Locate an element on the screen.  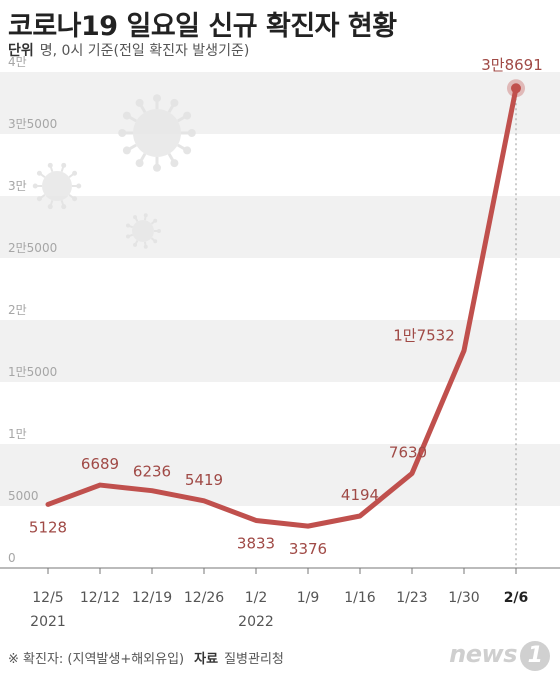
x-tick-label: 1/30 is located at coordinates (463, 598).